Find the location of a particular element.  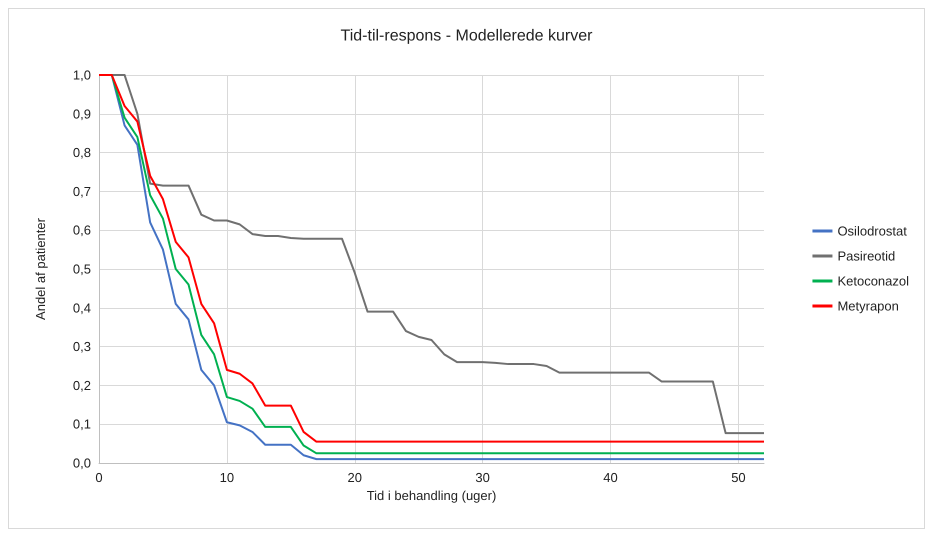

y-tick-label: 0,2 is located at coordinates (81, 385).